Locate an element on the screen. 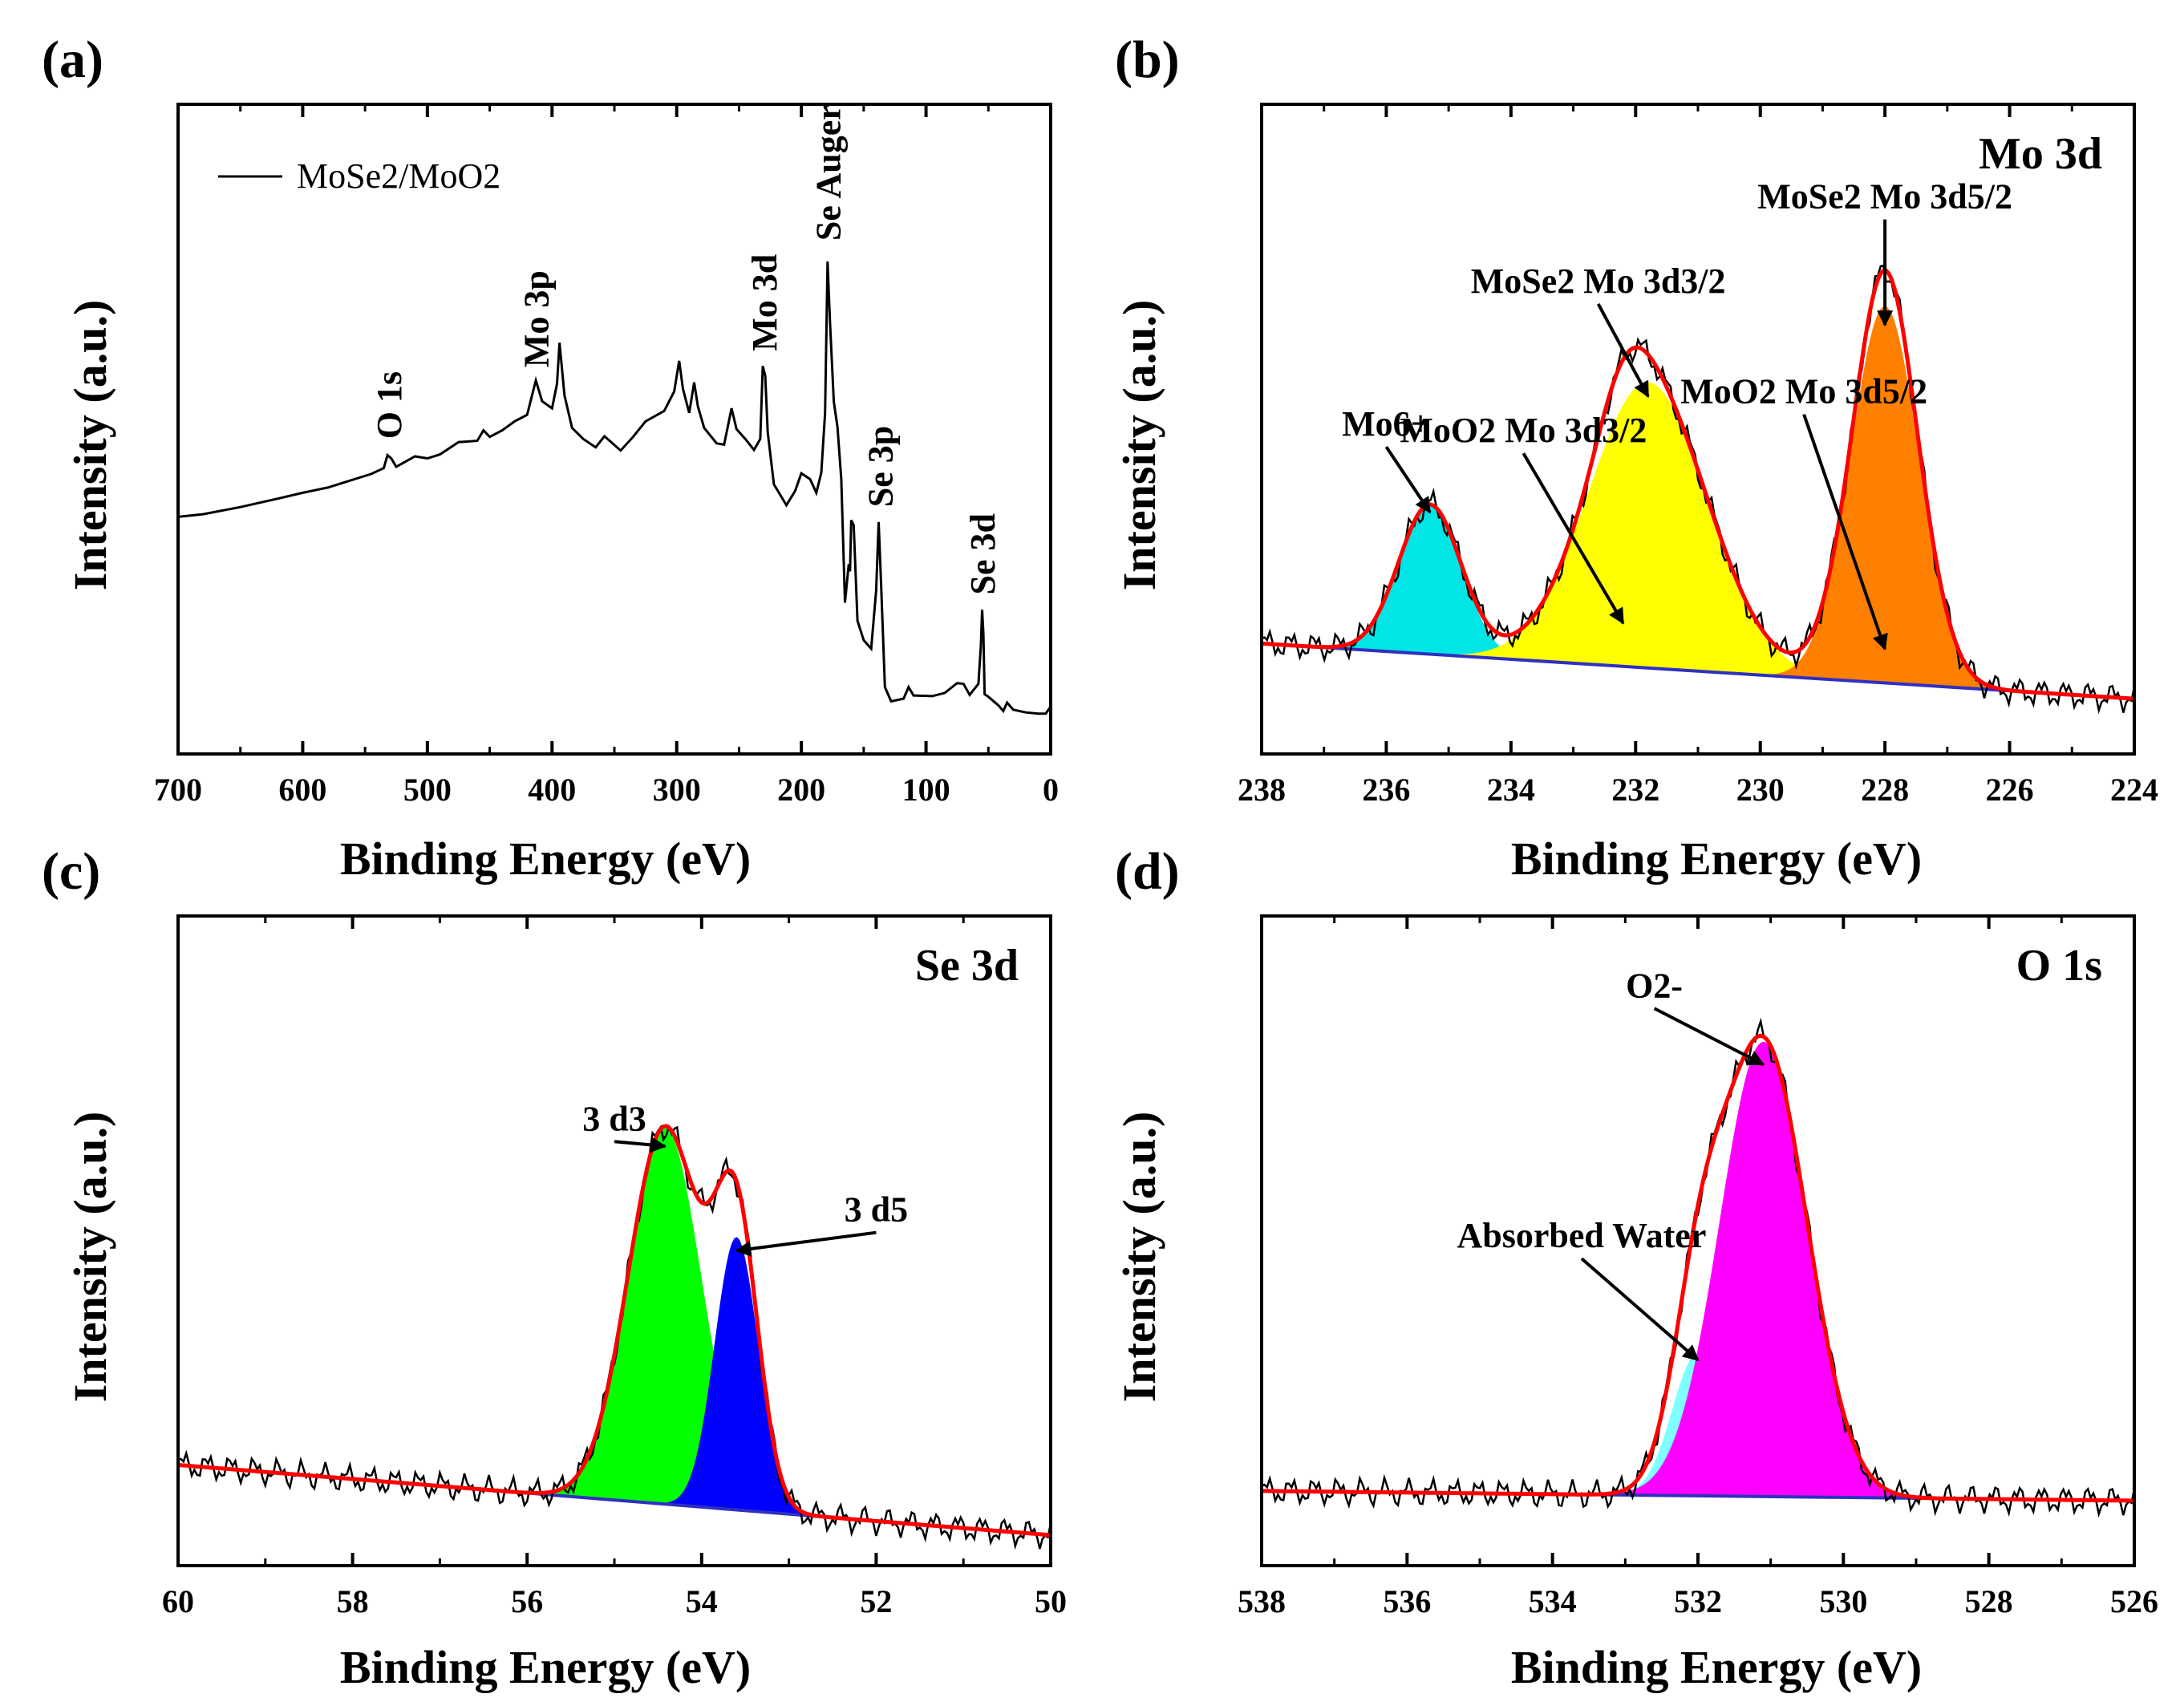 The width and height of the screenshot is (2184, 1698). raw-spectrum is located at coordinates (1699, 489).